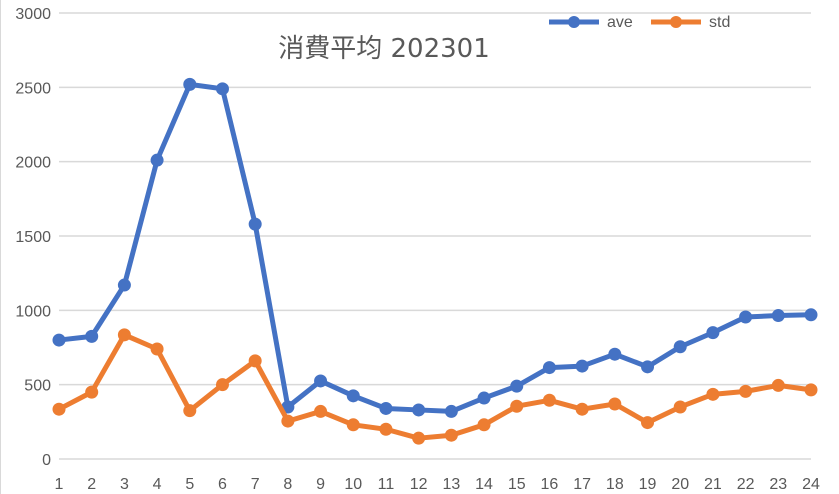 The width and height of the screenshot is (839, 494). Describe the element at coordinates (778, 484) in the screenshot. I see `x-tick-label: 23` at that location.